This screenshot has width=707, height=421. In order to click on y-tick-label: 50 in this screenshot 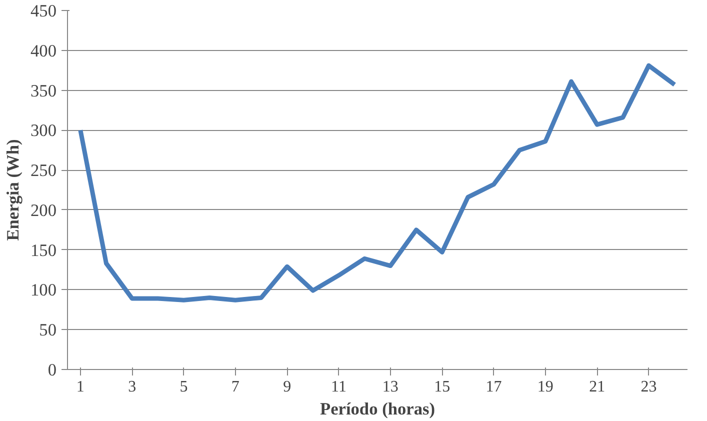, I will do `click(47, 330)`.